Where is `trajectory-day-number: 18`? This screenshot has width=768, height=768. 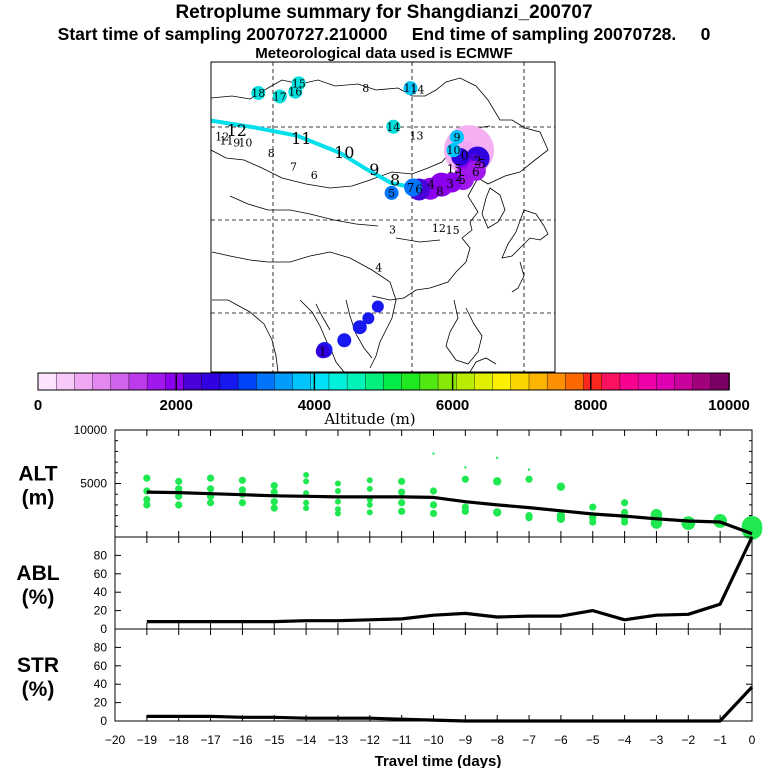
trajectory-day-number: 18 is located at coordinates (258, 93).